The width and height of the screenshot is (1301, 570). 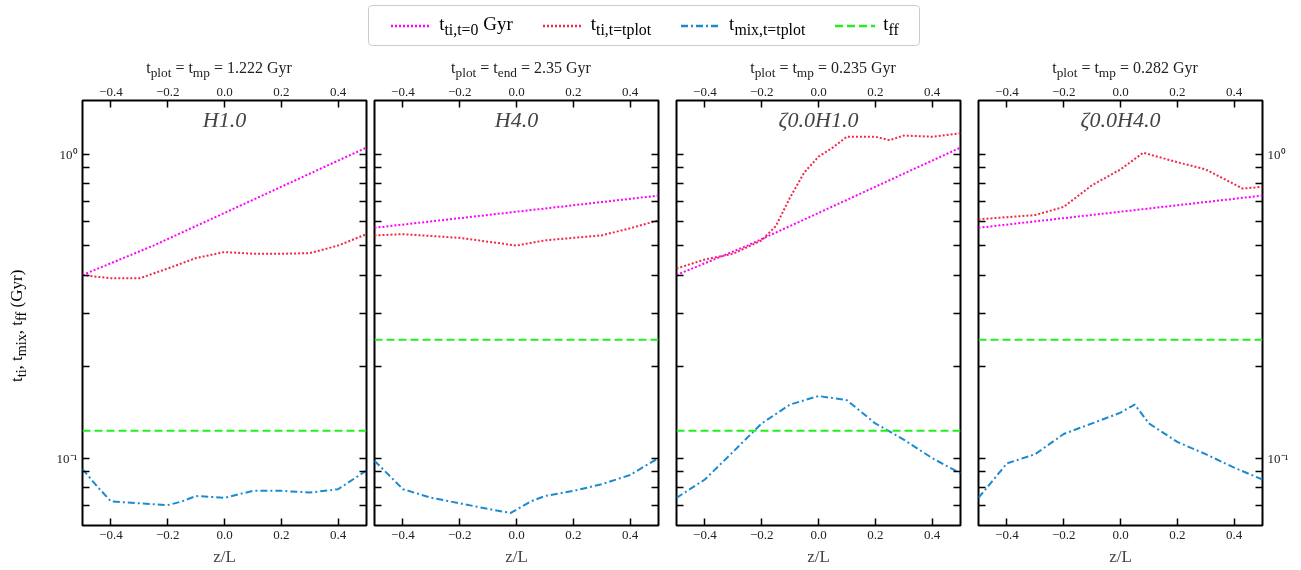 What do you see at coordinates (891, 26) in the screenshot?
I see `legend-label: t$_{ff}$` at bounding box center [891, 26].